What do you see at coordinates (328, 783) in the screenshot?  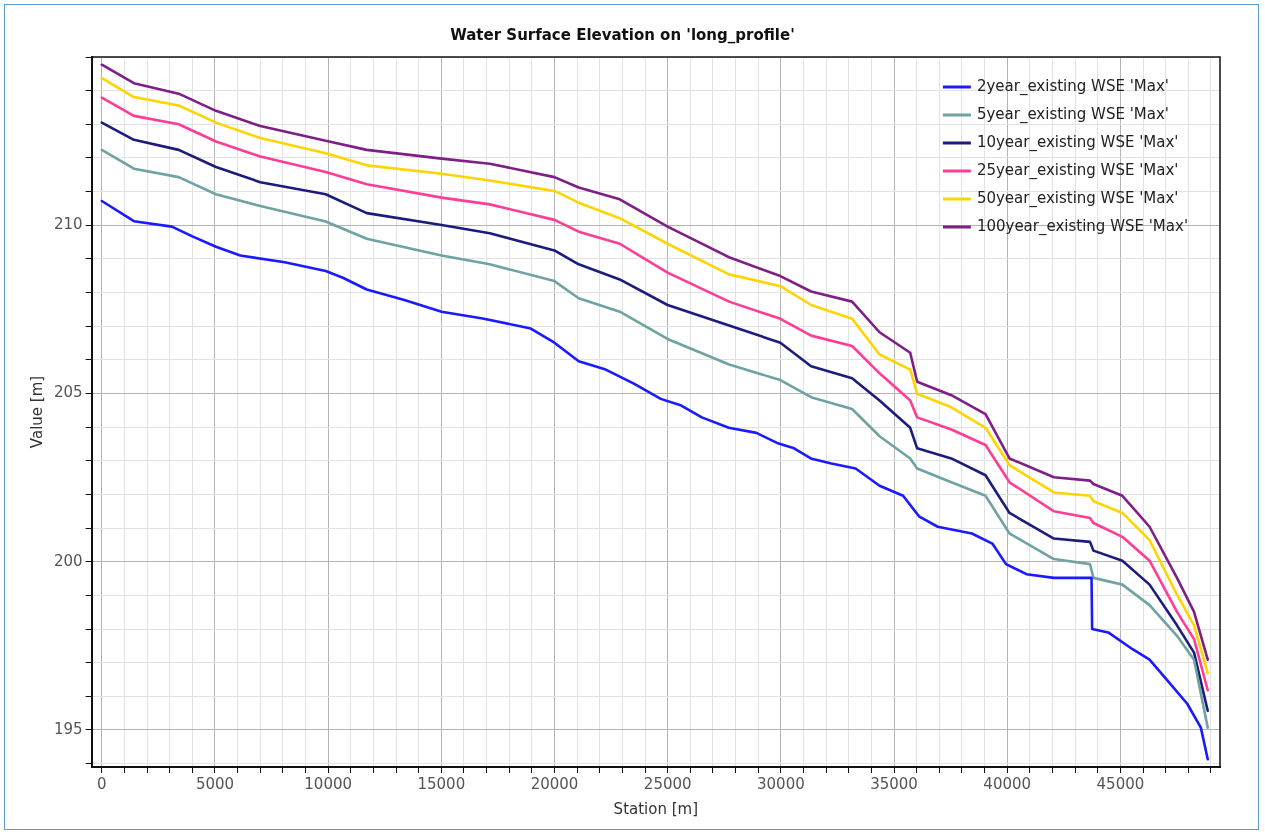 I see `x-tick-label: 10000` at bounding box center [328, 783].